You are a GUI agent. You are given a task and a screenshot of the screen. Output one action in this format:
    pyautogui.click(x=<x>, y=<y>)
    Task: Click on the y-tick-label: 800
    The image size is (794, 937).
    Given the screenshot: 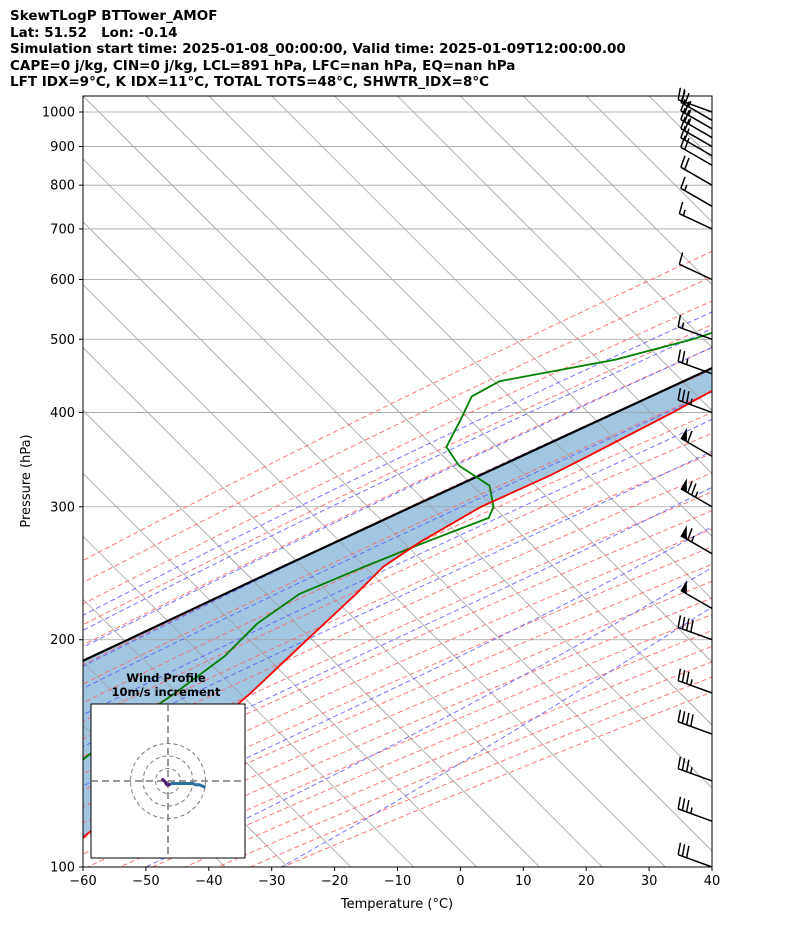 What is the action you would take?
    pyautogui.click(x=62, y=186)
    